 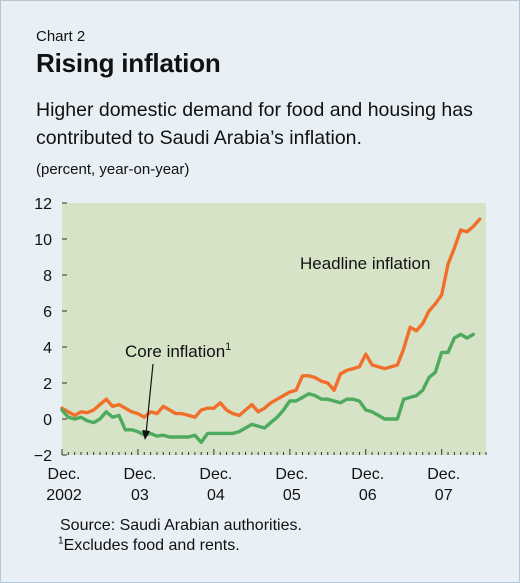 I want to click on y-tick-label: −2, so click(x=43, y=456).